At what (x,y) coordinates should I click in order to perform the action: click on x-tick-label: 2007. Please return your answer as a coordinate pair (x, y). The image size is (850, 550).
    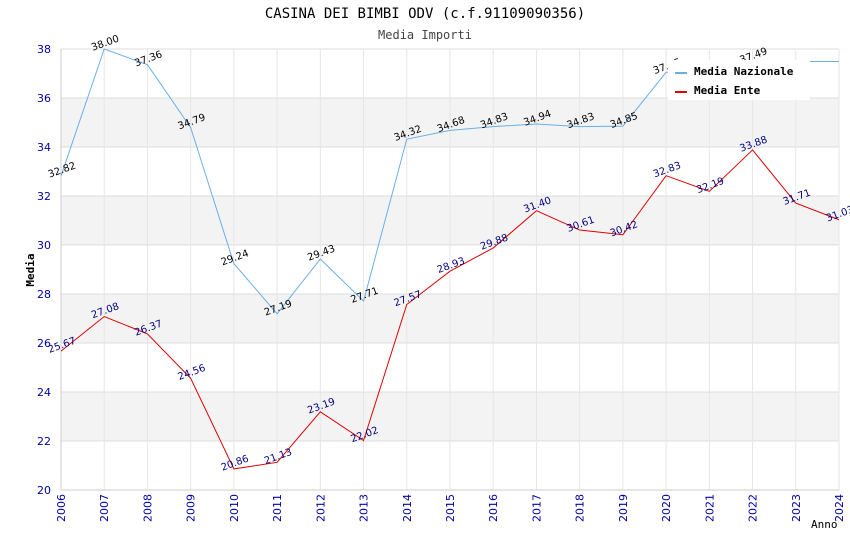
    Looking at the image, I should click on (104, 508).